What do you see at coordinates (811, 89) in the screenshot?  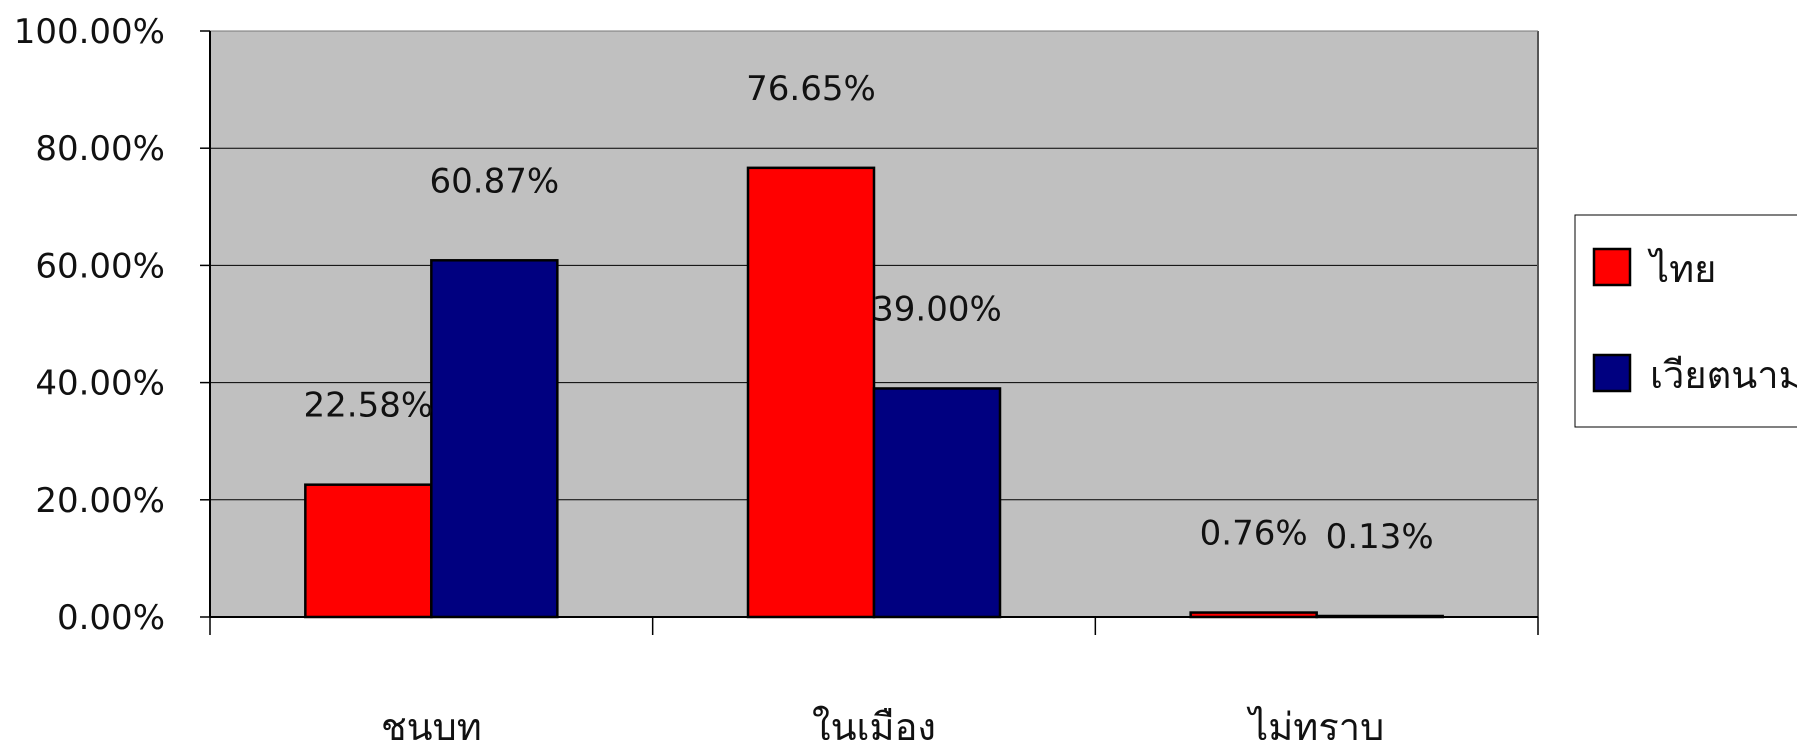 I see `data-label: 76.65%` at bounding box center [811, 89].